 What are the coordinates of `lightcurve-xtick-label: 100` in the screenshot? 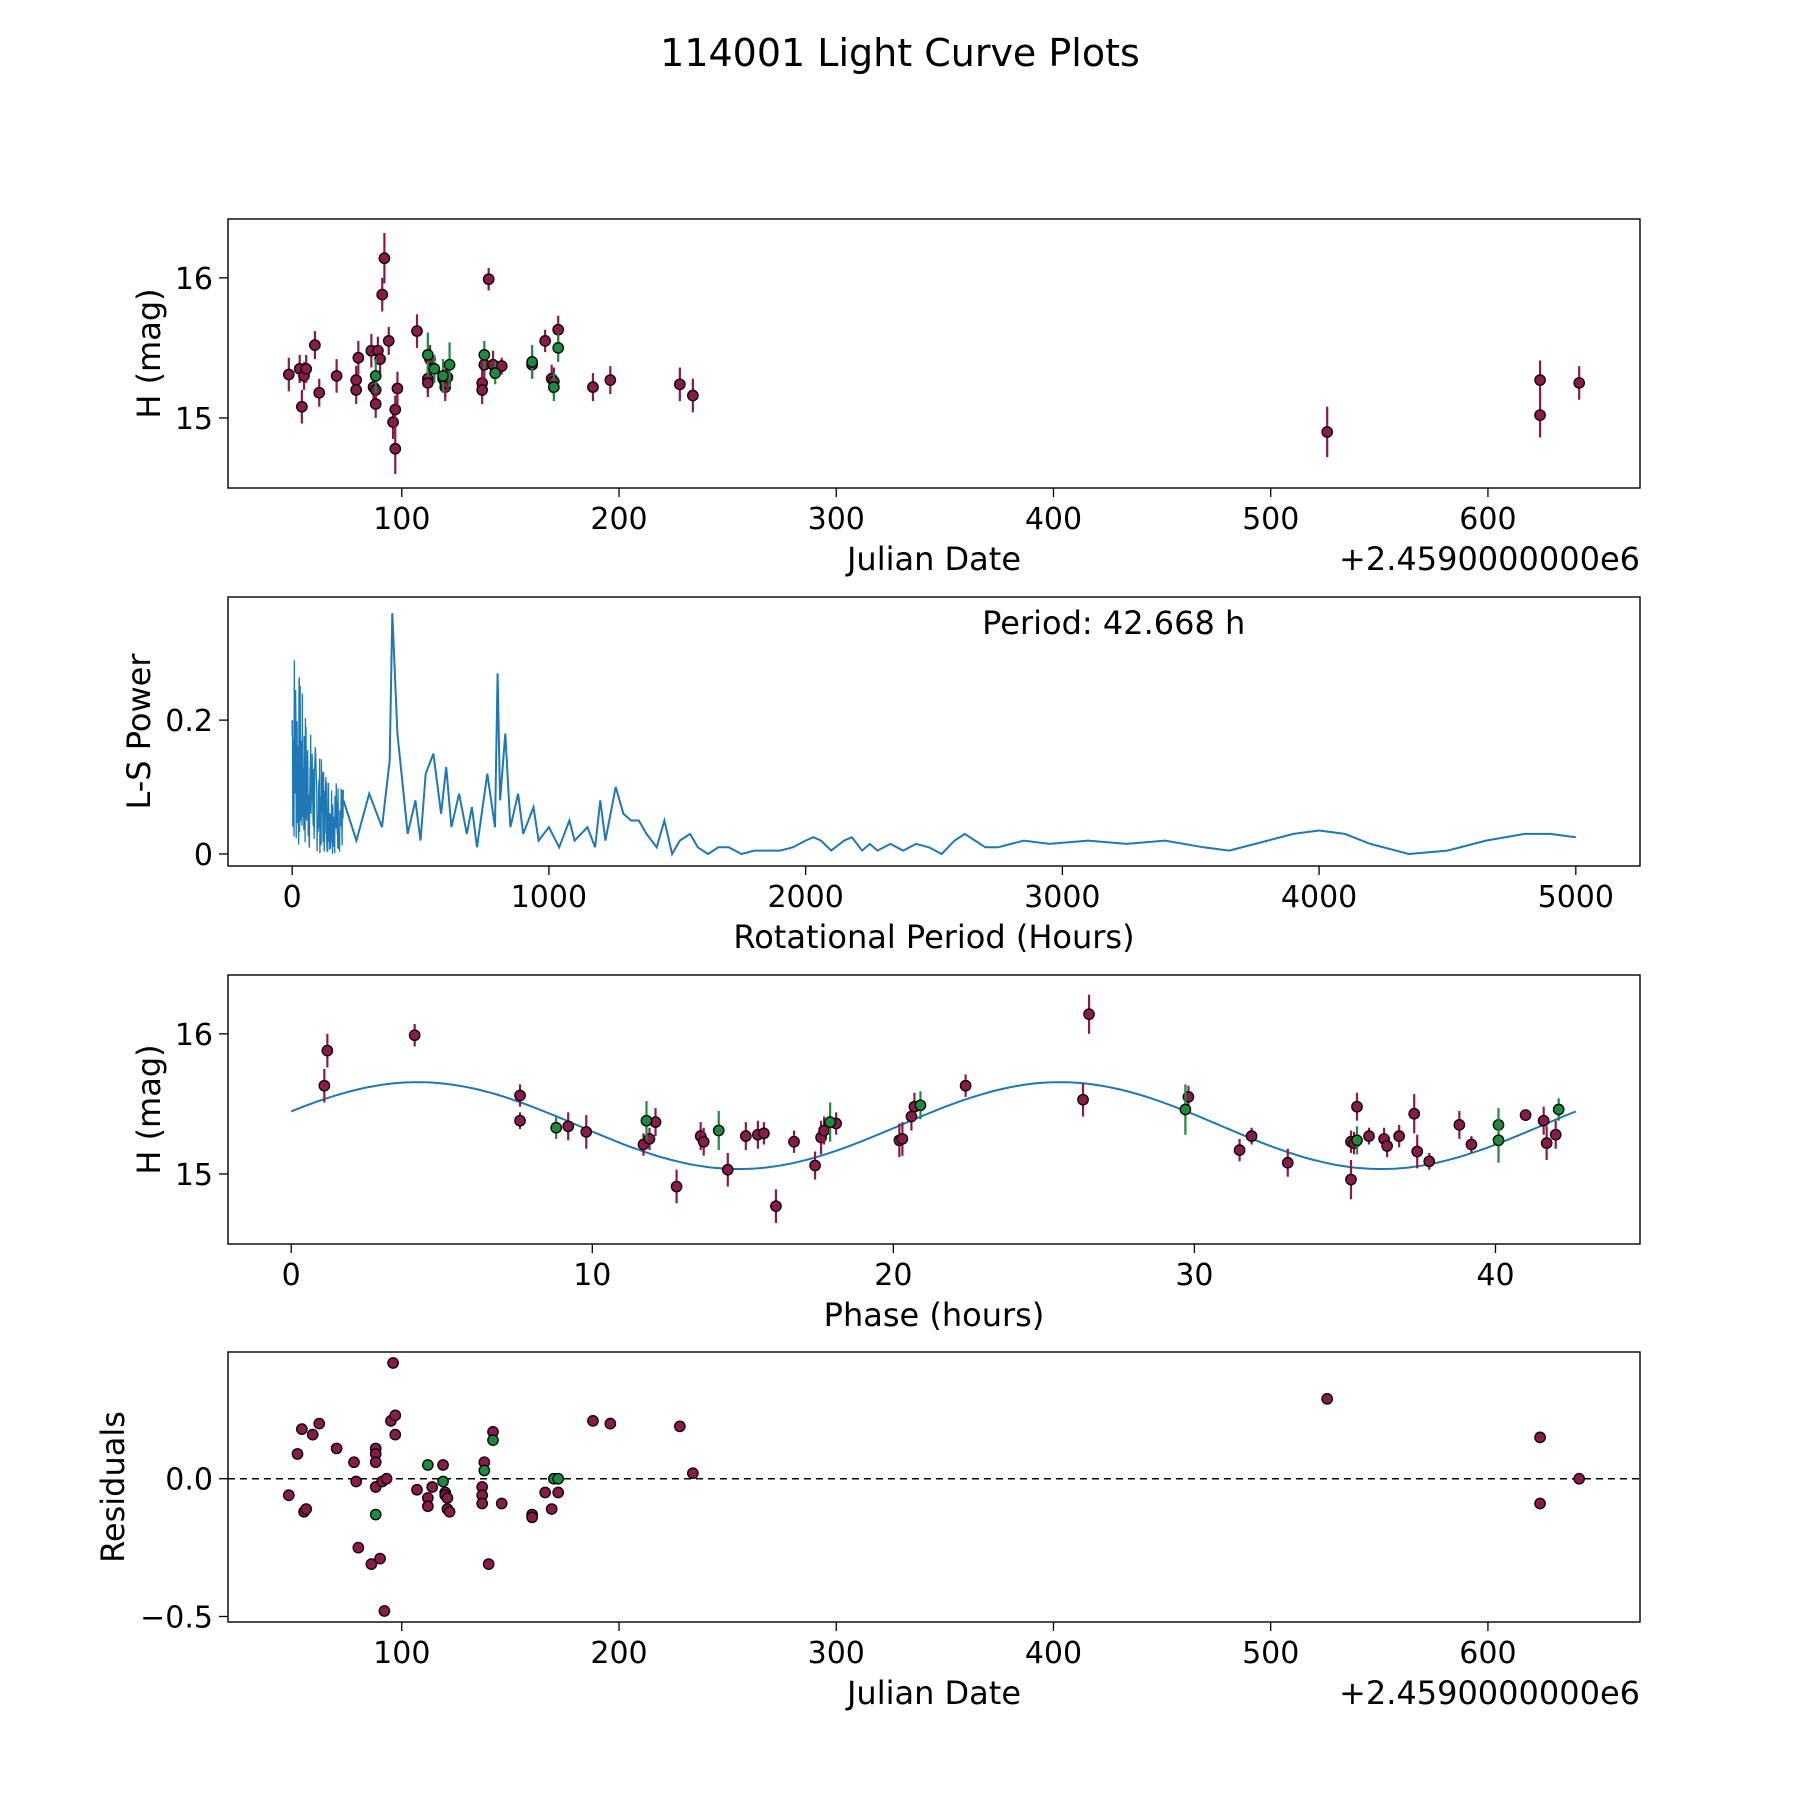 It's located at (401, 519).